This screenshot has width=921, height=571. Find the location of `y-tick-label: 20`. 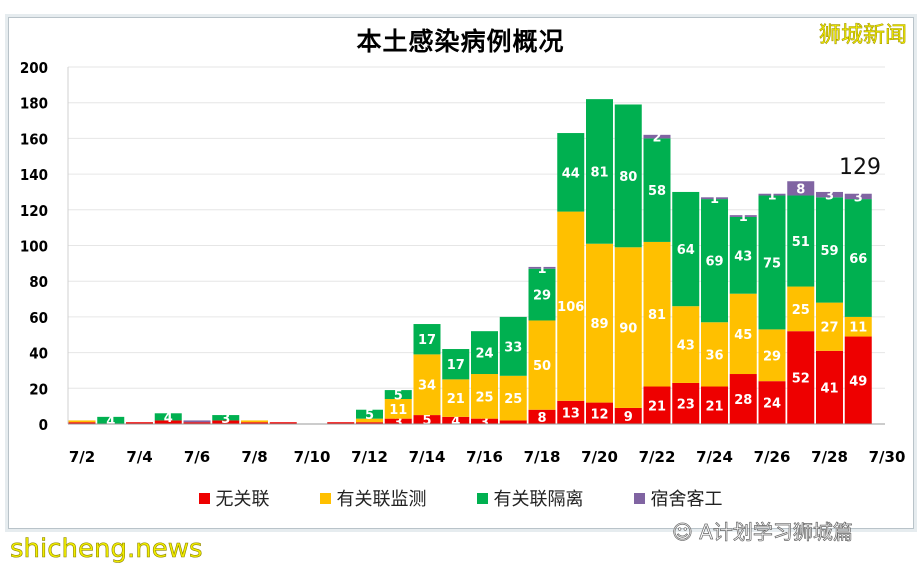

y-tick-label: 20 is located at coordinates (38, 389).